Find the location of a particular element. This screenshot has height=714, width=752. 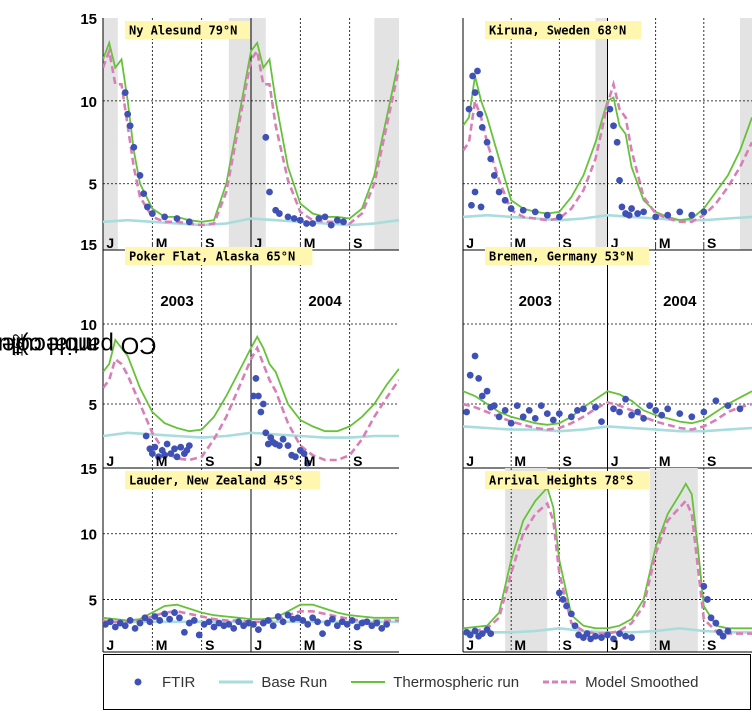

chart-panel-1: 5 10 15 J M S J M S Ny Alesund 79°N is located at coordinates (239, 131).